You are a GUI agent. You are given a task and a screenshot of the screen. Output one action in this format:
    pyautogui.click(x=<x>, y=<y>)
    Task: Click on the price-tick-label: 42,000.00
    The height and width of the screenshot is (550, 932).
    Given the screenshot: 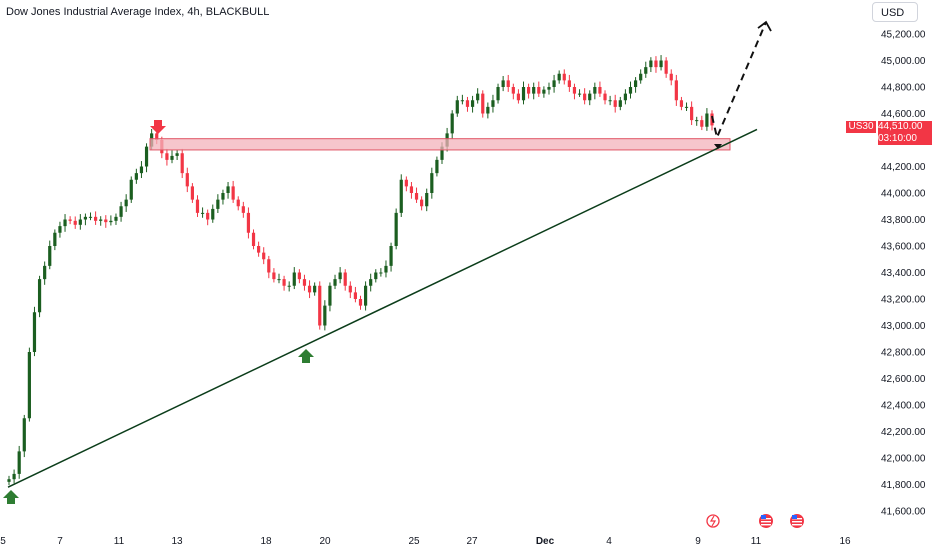 What is the action you would take?
    pyautogui.click(x=903, y=459)
    